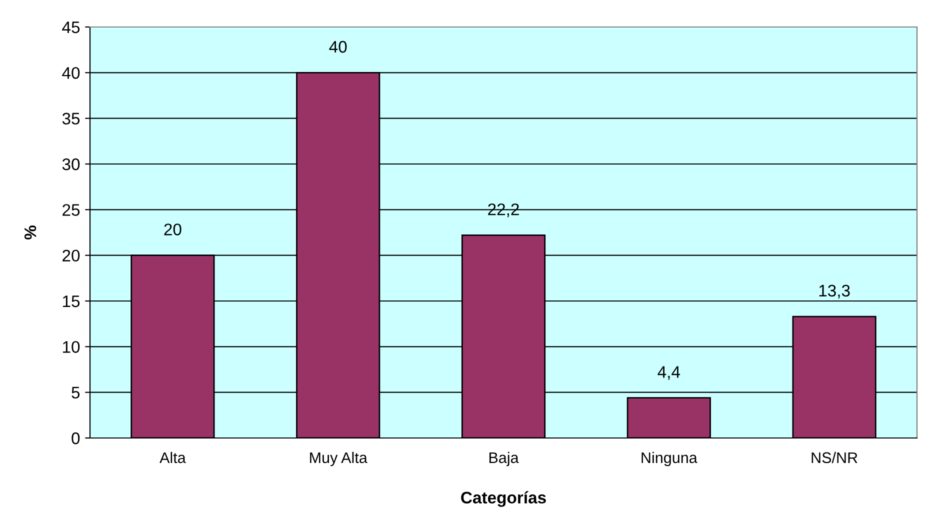 This screenshot has width=933, height=524. Describe the element at coordinates (71, 164) in the screenshot. I see `y-tick-label: 30` at that location.